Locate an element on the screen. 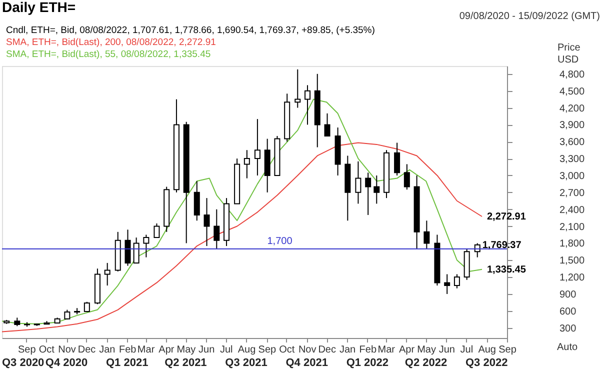  y-tick-label: 1,500 is located at coordinates (572, 261).